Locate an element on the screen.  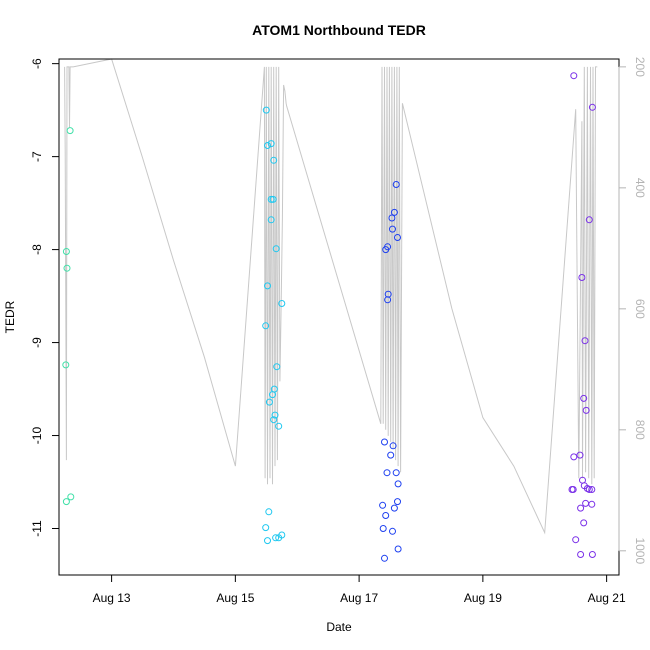
y2-tick-label: 1000 is located at coordinates (640, 550).